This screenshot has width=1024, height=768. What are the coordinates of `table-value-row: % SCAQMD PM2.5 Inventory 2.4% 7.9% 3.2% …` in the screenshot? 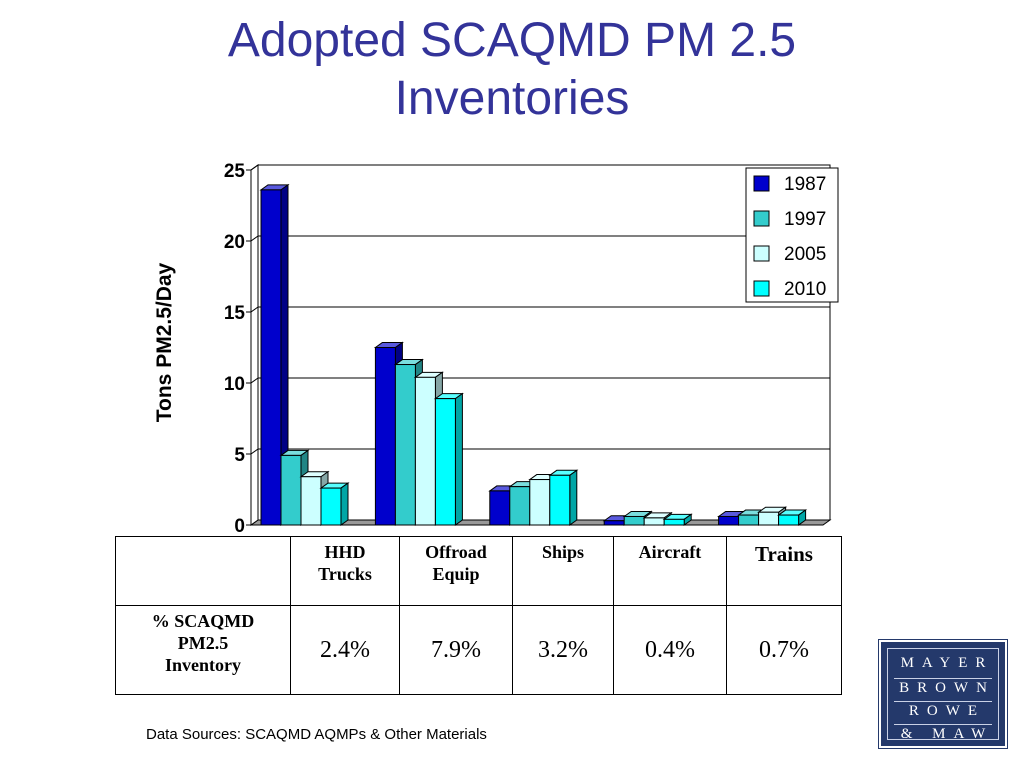 It's located at (478, 650).